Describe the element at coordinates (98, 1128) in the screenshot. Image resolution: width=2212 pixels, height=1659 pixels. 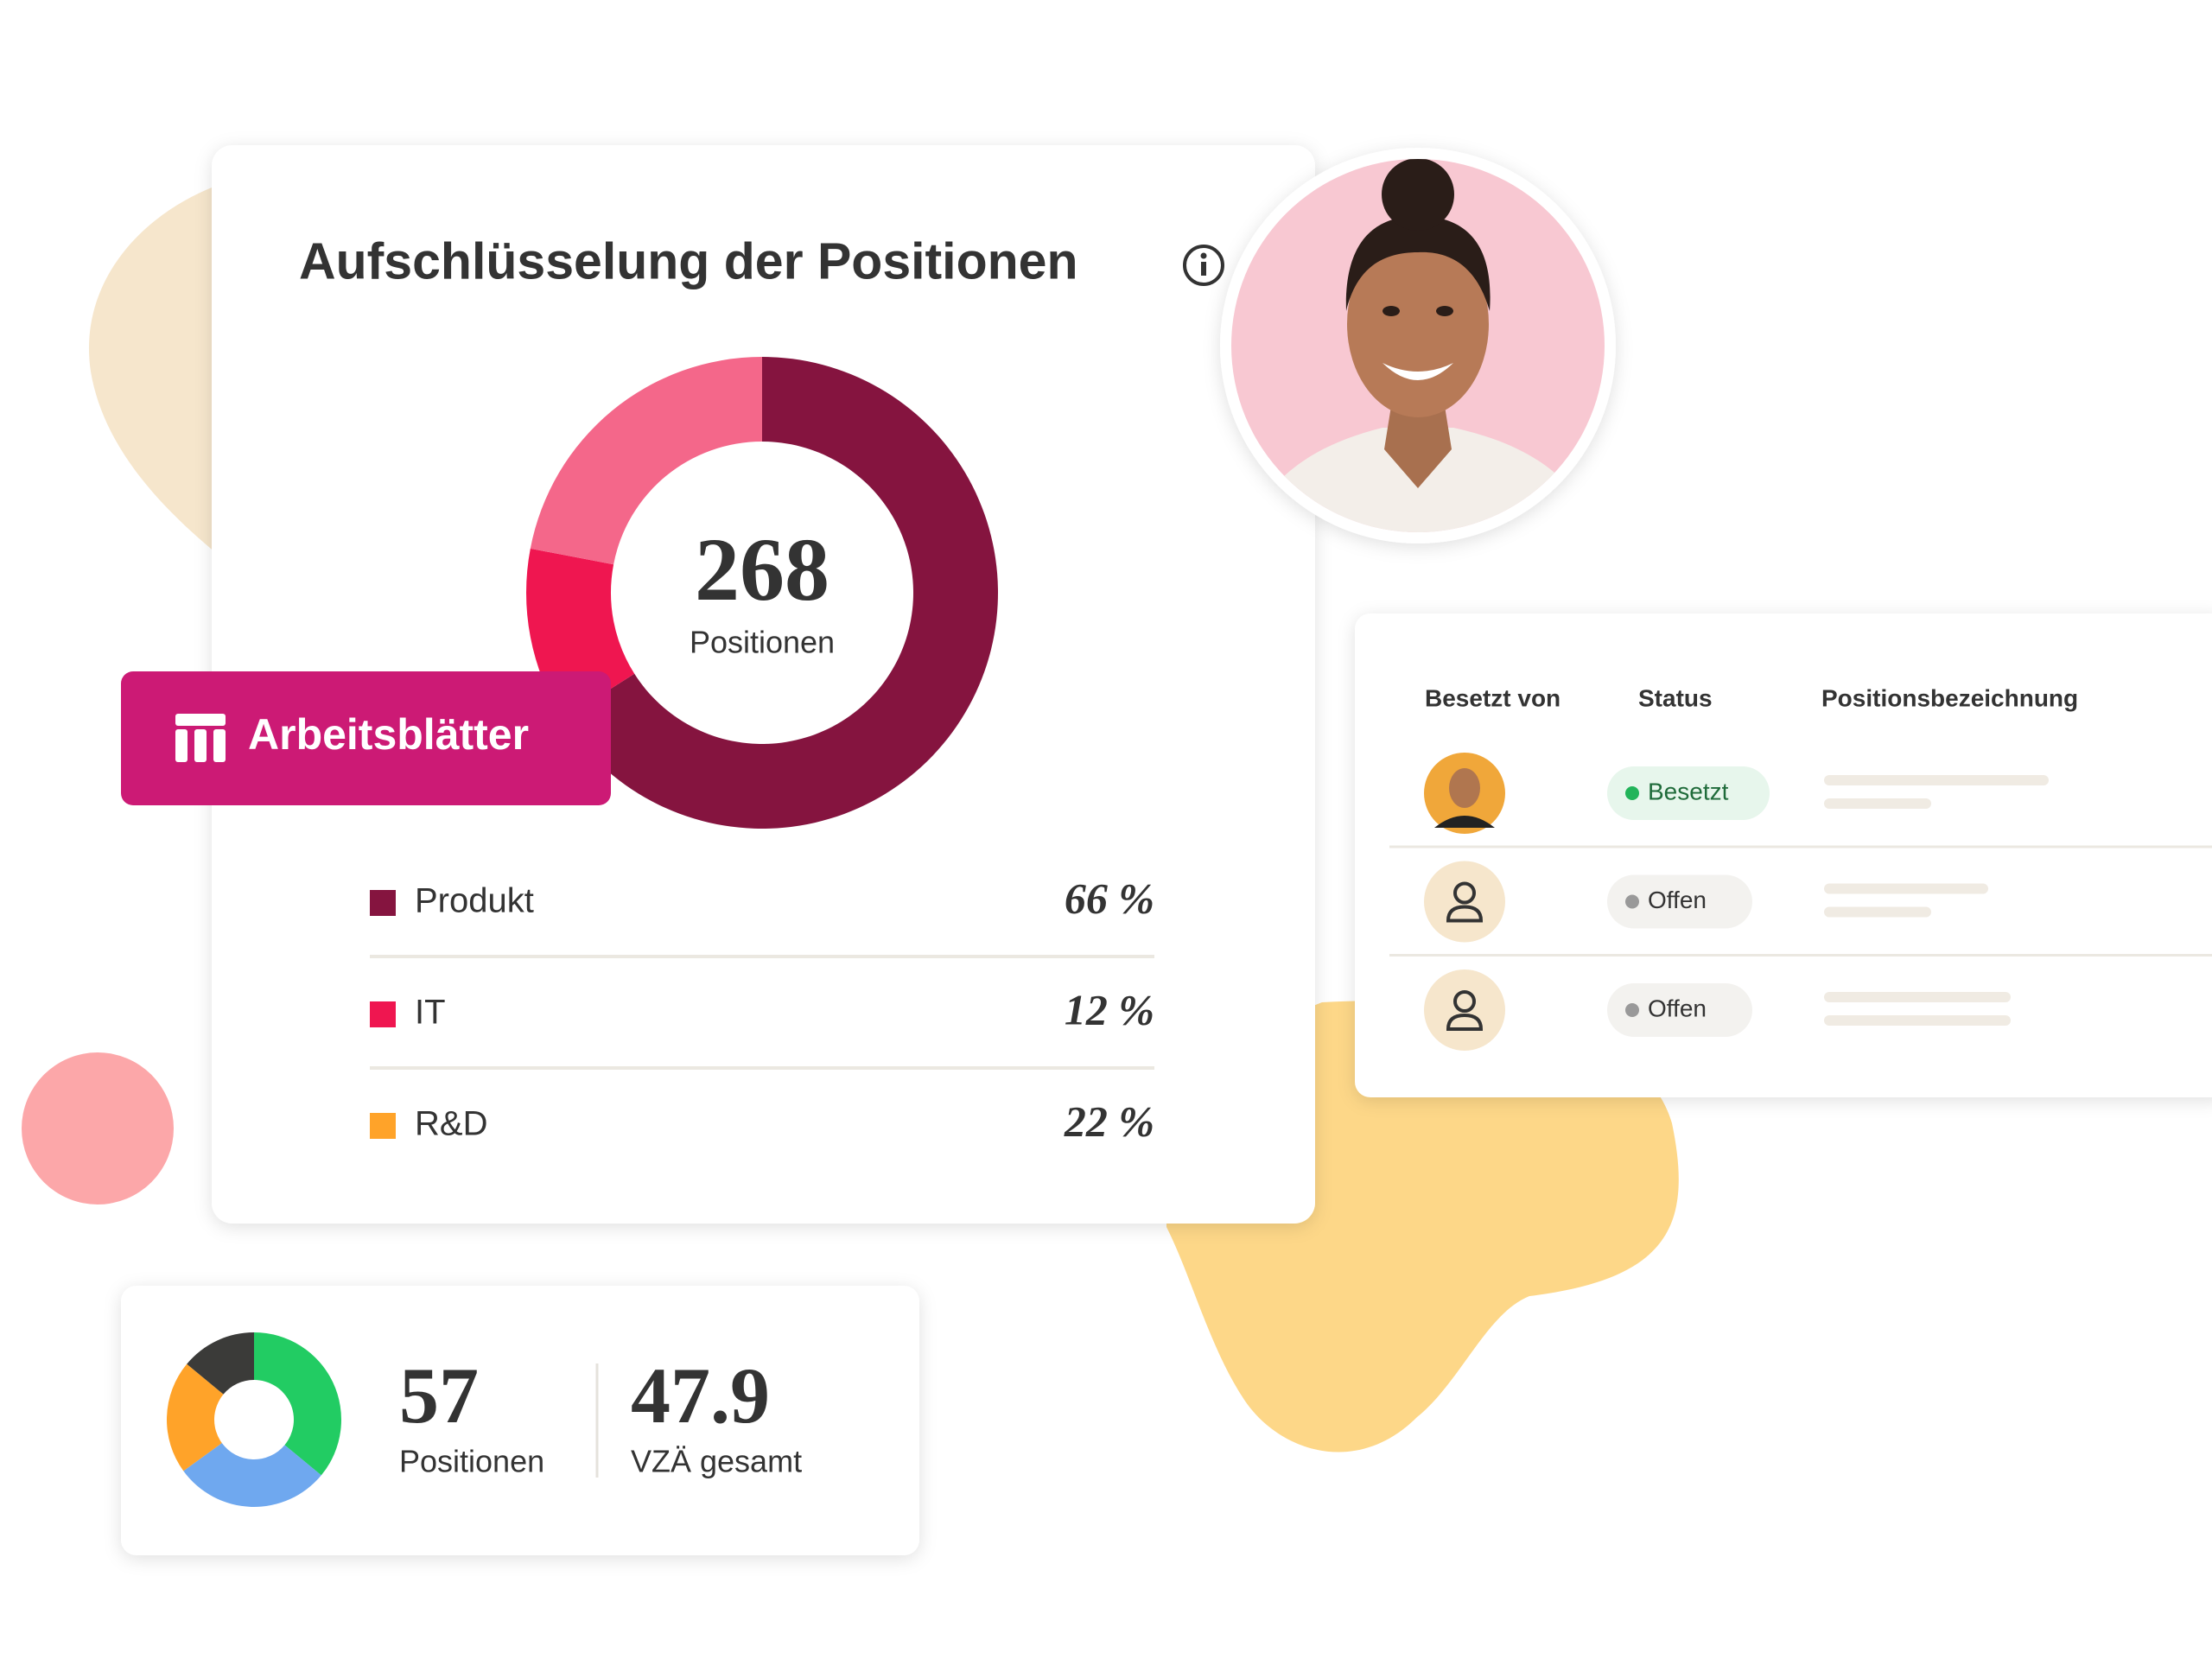
I see `blob-pink` at that location.